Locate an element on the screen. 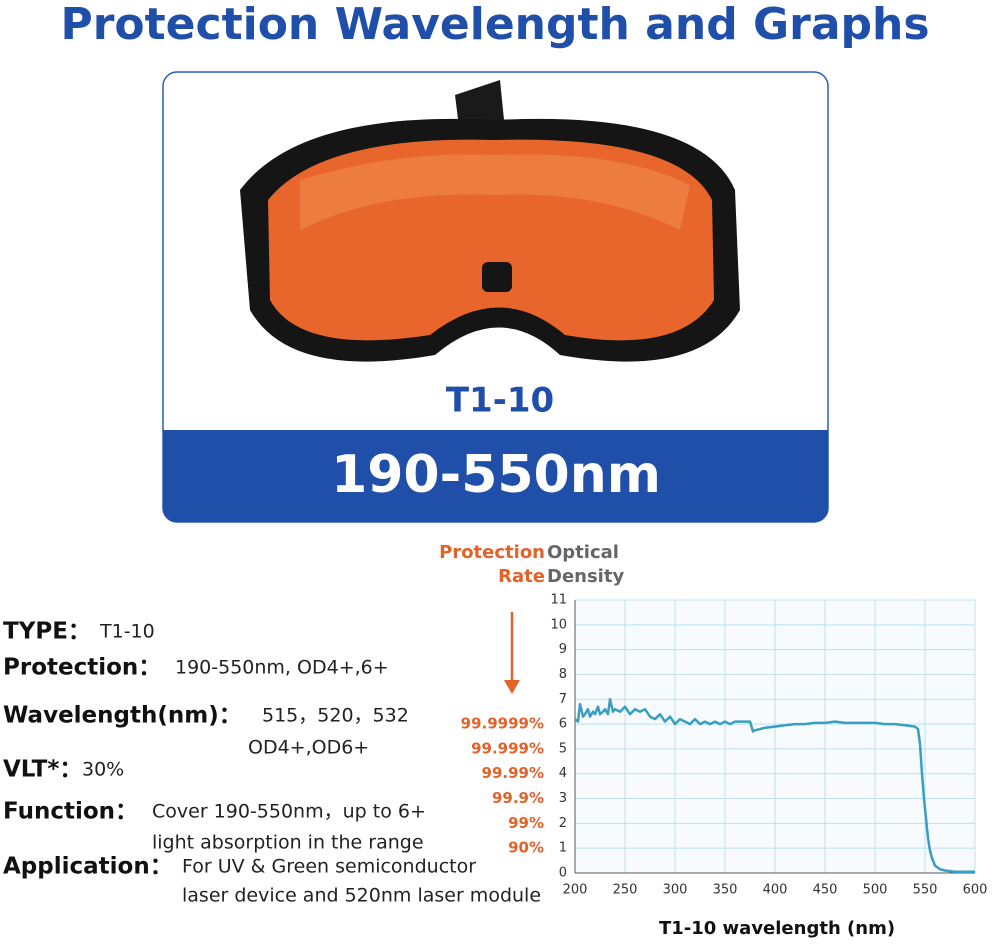 This screenshot has height=945, width=1000. y-tick-label: 1 is located at coordinates (563, 848).